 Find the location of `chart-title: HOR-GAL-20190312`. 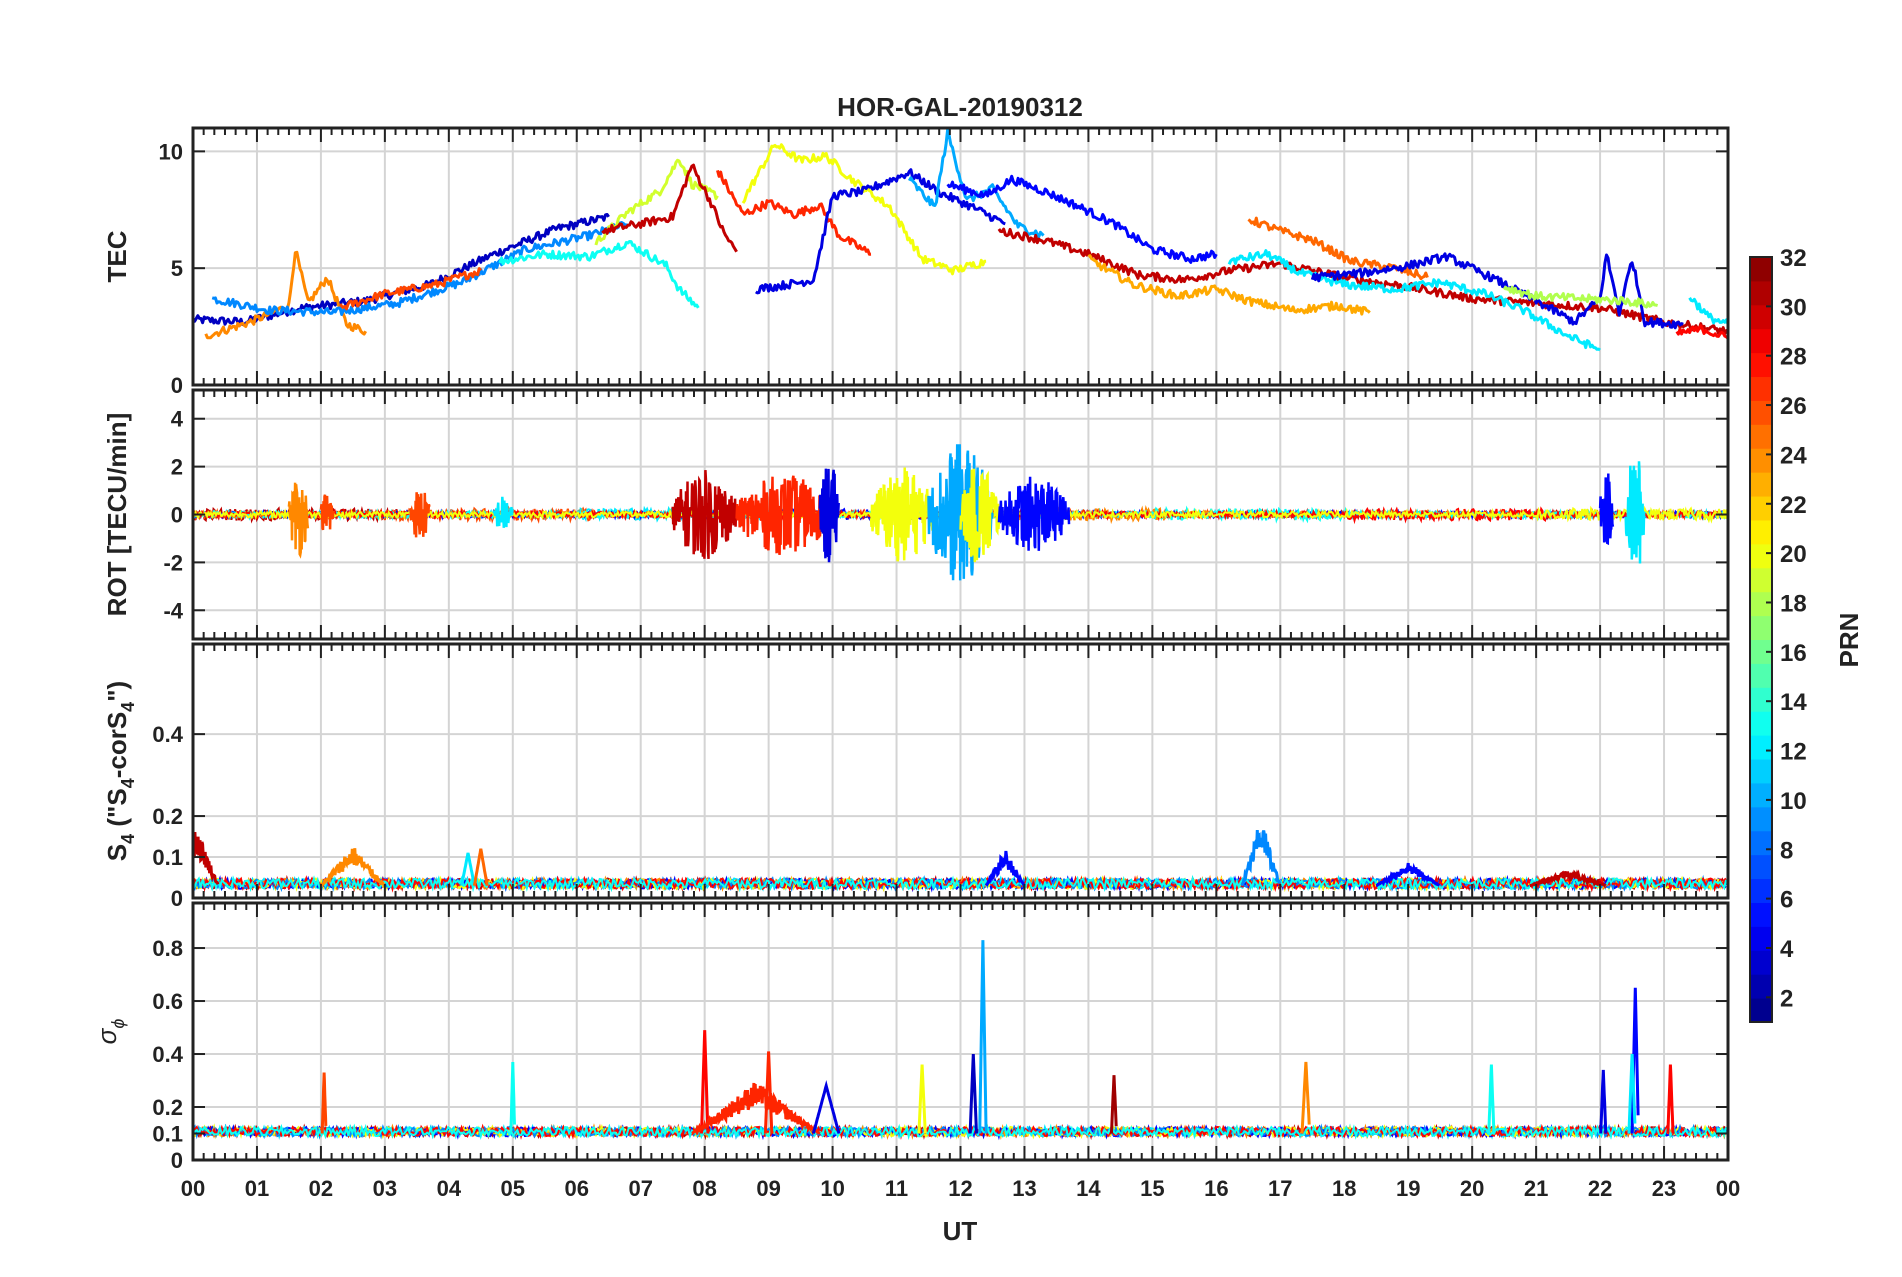

chart-title: HOR-GAL-20190312 is located at coordinates (960, 107).